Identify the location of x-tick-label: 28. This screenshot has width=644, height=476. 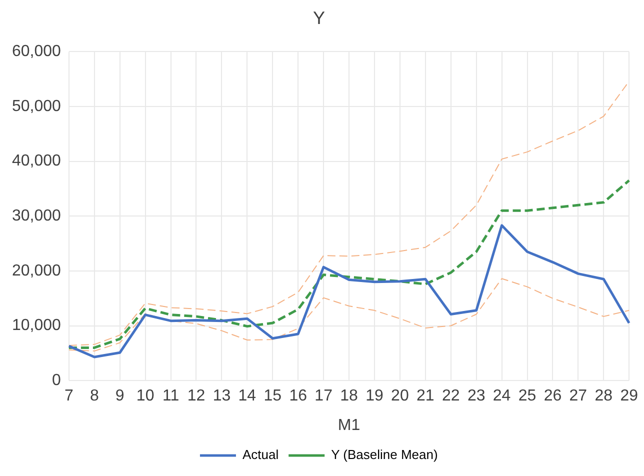
(603, 396).